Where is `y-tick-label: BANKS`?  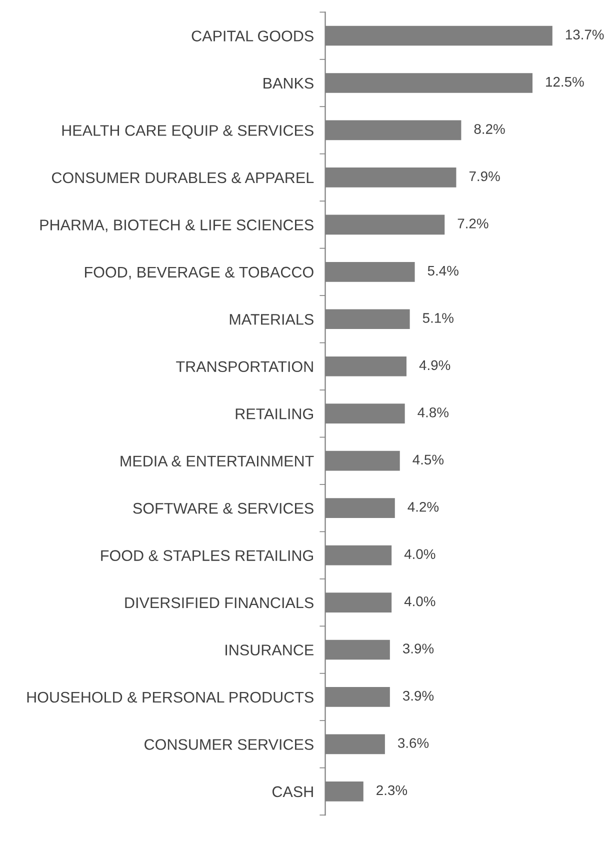
y-tick-label: BANKS is located at coordinates (289, 83).